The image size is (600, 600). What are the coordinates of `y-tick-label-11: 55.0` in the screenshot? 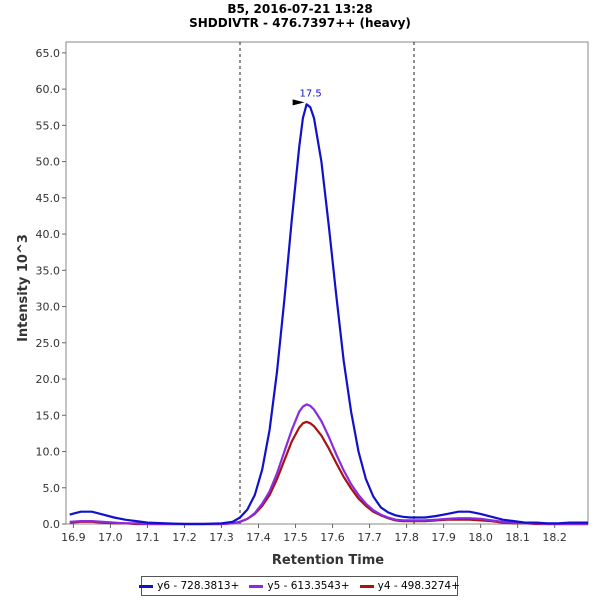 It's located at (48, 125).